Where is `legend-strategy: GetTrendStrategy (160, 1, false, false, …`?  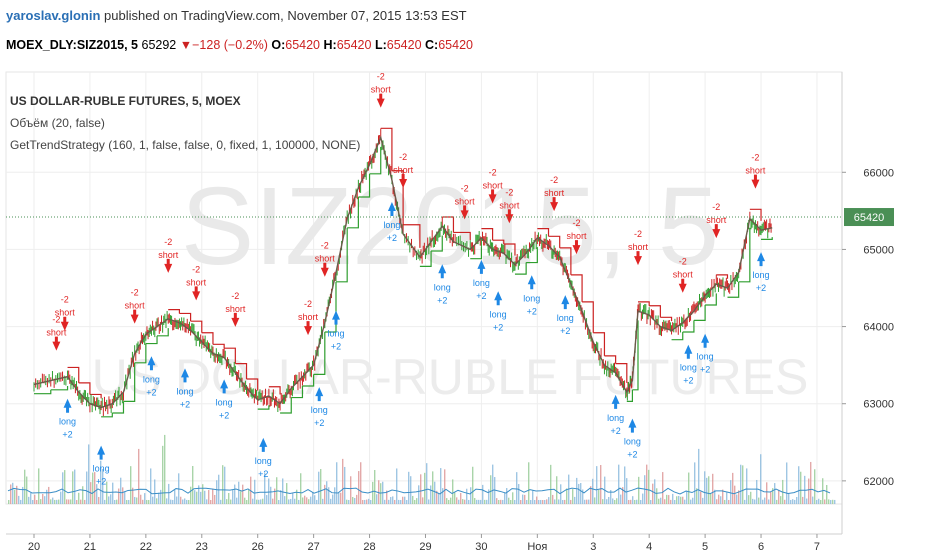 legend-strategy: GetTrendStrategy (160, 1, false, false, … is located at coordinates (185, 145).